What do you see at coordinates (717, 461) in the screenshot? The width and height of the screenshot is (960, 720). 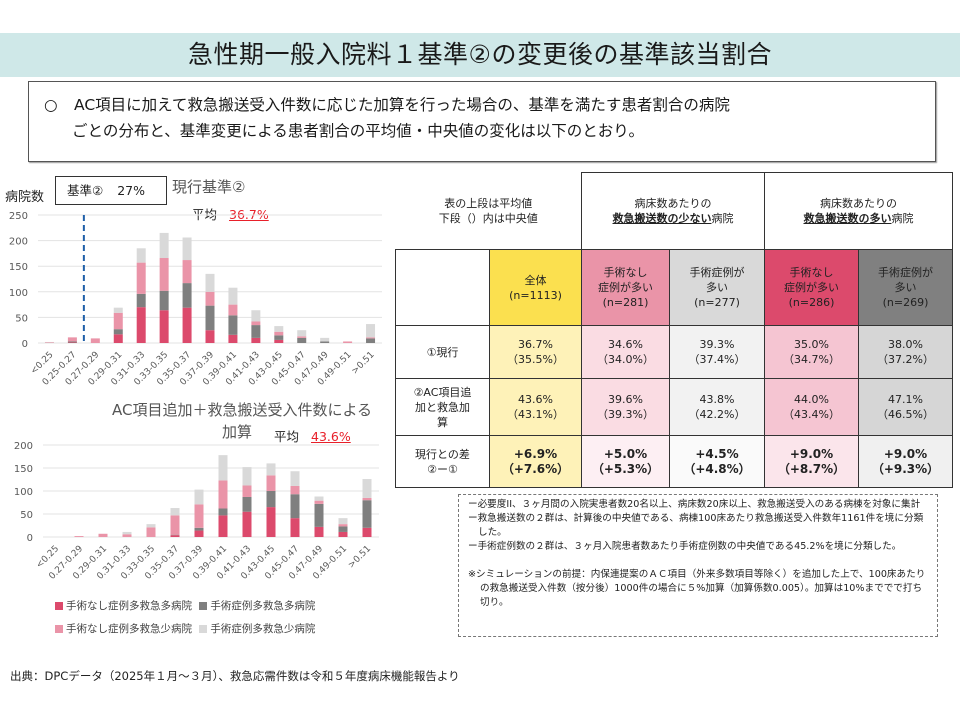 I see `table-cell: +4.5% （+4.8%）` at bounding box center [717, 461].